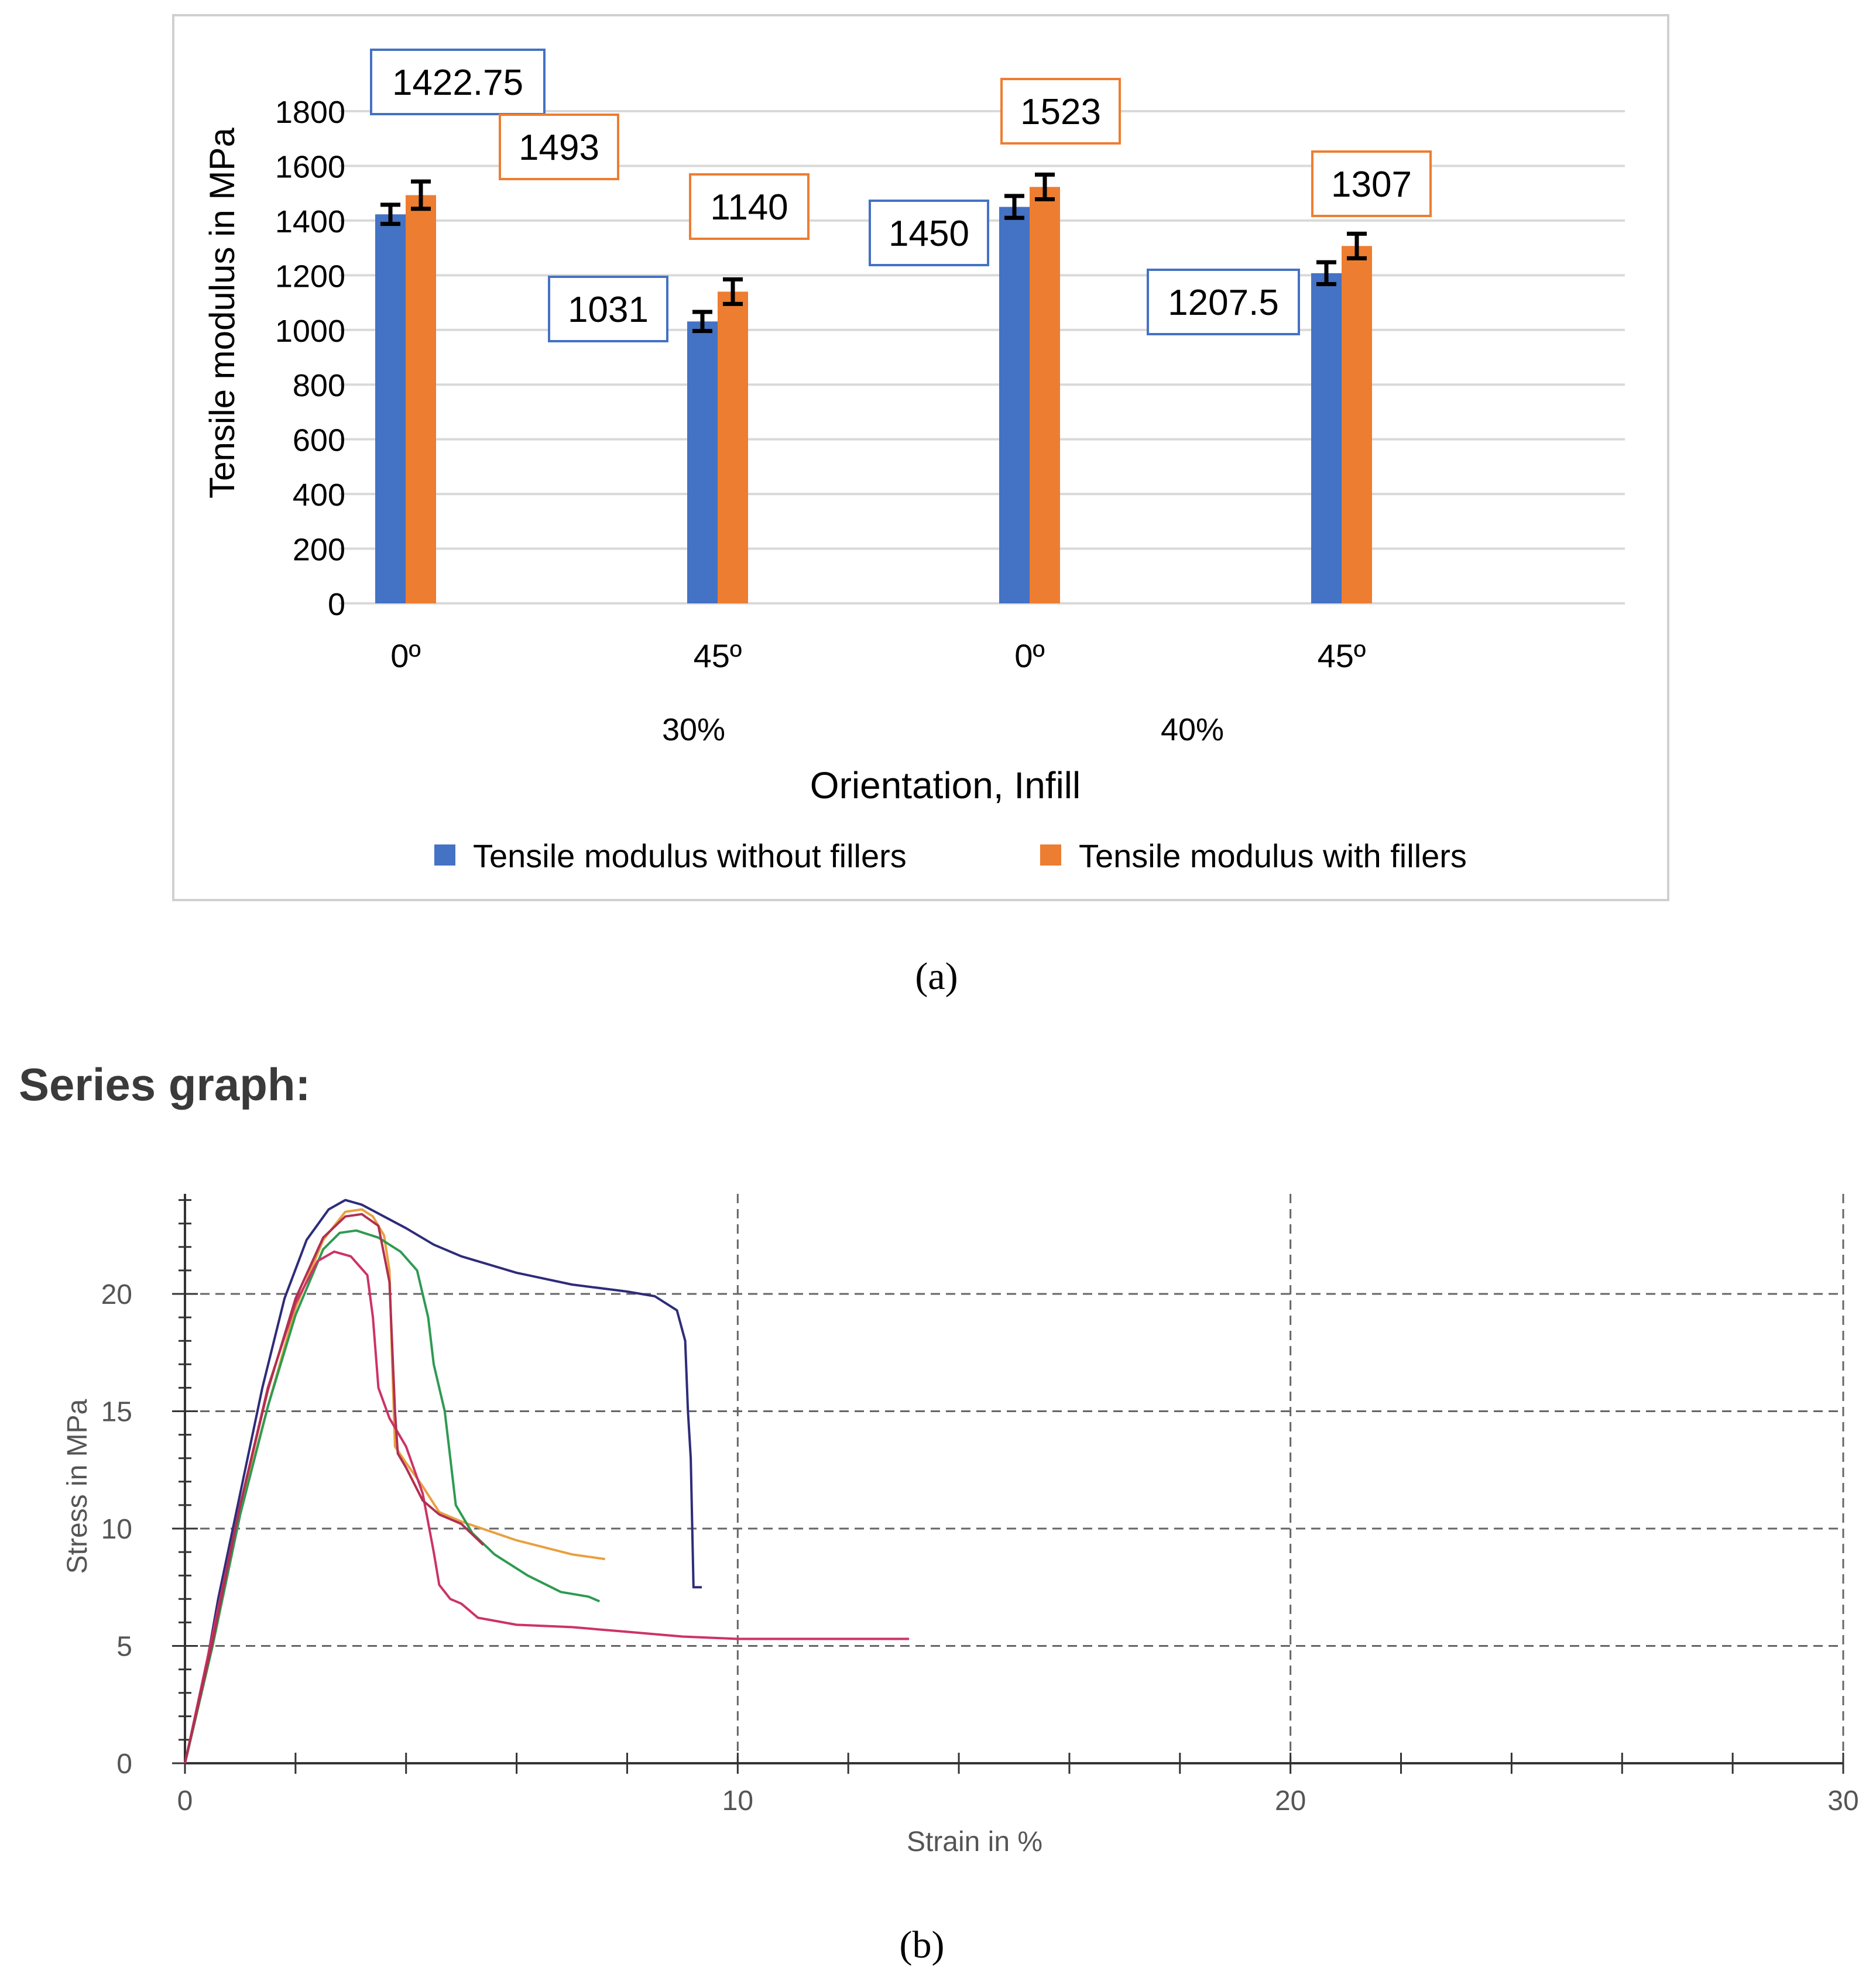 This screenshot has height=1971, width=1876. Describe the element at coordinates (1842, 1801) in the screenshot. I see `x-tick-label: 30` at that location.